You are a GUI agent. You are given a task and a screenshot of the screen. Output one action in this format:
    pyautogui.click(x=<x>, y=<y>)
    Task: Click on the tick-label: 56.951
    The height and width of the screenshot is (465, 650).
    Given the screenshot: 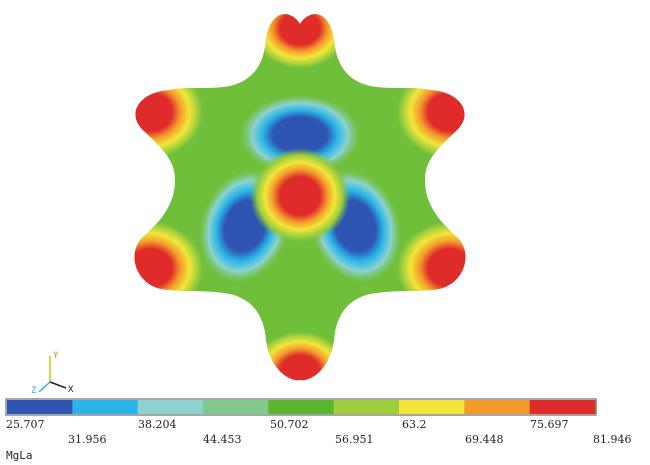 What is the action you would take?
    pyautogui.click(x=354, y=439)
    